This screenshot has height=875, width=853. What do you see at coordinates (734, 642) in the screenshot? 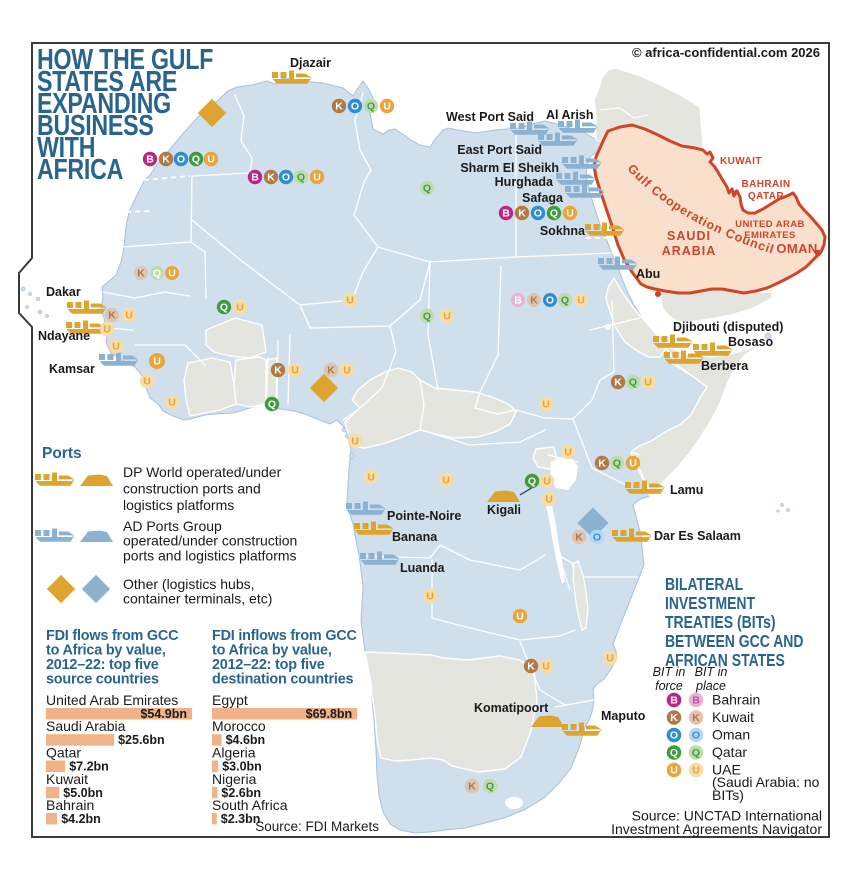
I see `svg-text: BETWEEN GCC AND` at bounding box center [734, 642].